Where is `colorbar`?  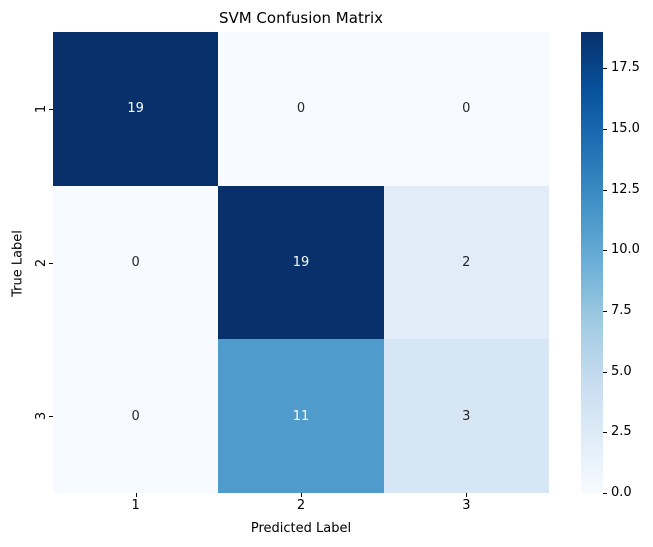
colorbar is located at coordinates (592, 262).